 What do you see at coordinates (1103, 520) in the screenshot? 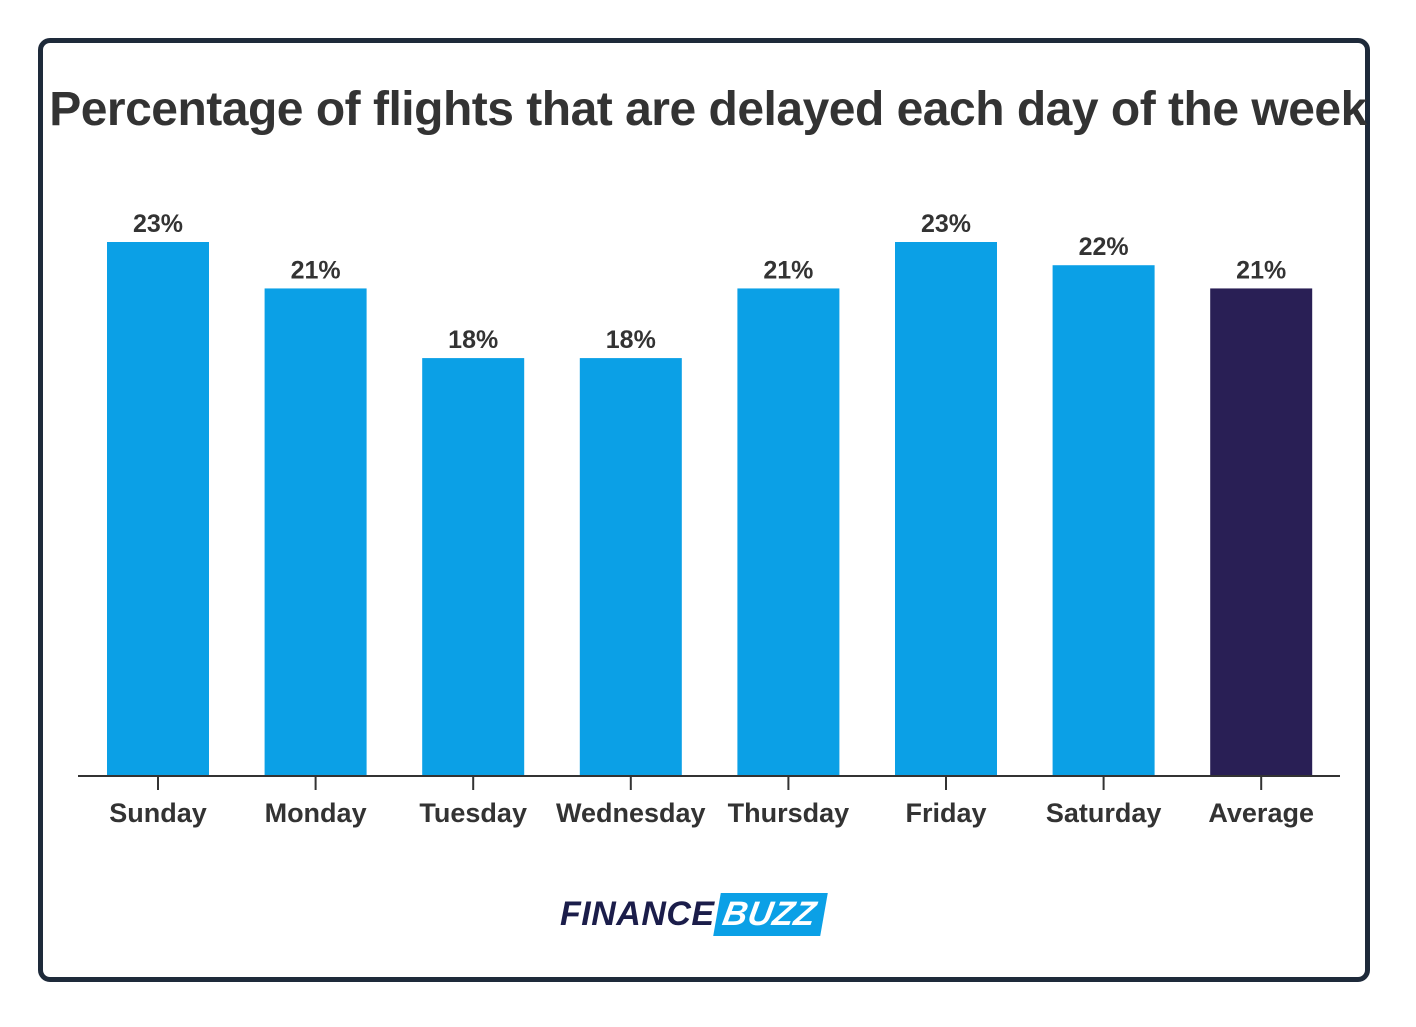
I see `bar-saturday` at bounding box center [1103, 520].